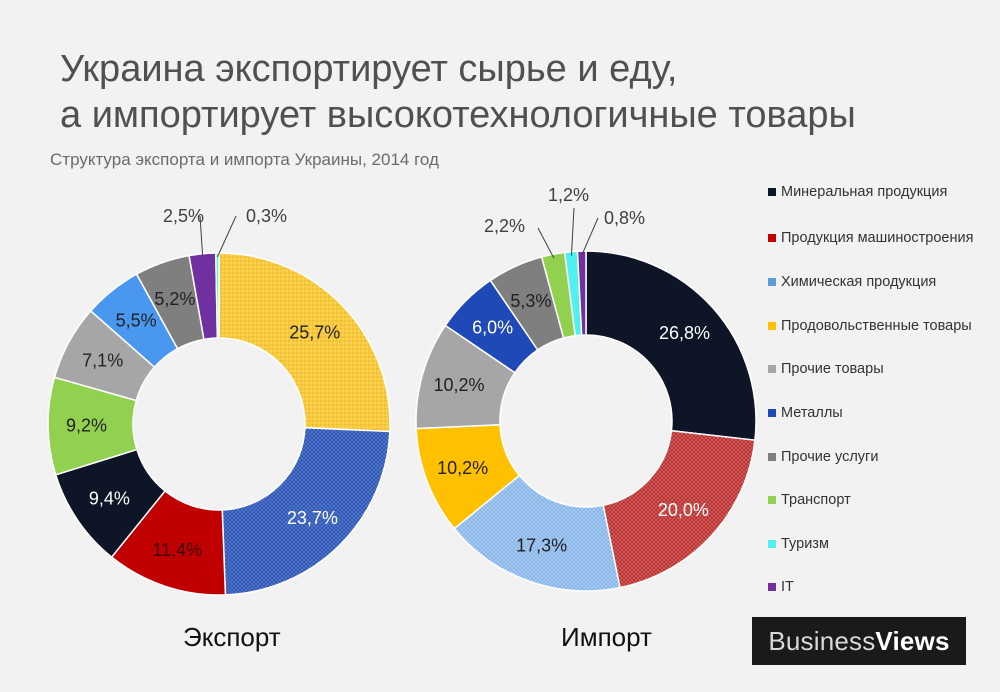 This screenshot has width=1000, height=692. What do you see at coordinates (812, 413) in the screenshot?
I see `legend-label: Металлы` at bounding box center [812, 413].